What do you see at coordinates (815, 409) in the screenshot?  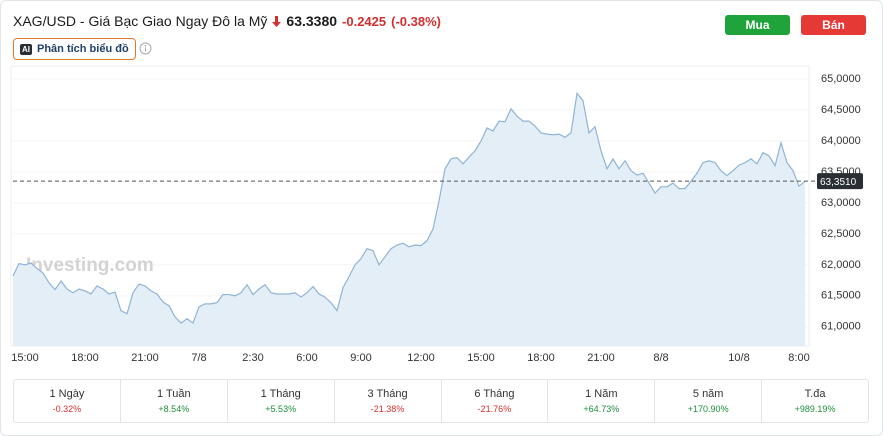 I see `period-change: +989.19%` at bounding box center [815, 409].